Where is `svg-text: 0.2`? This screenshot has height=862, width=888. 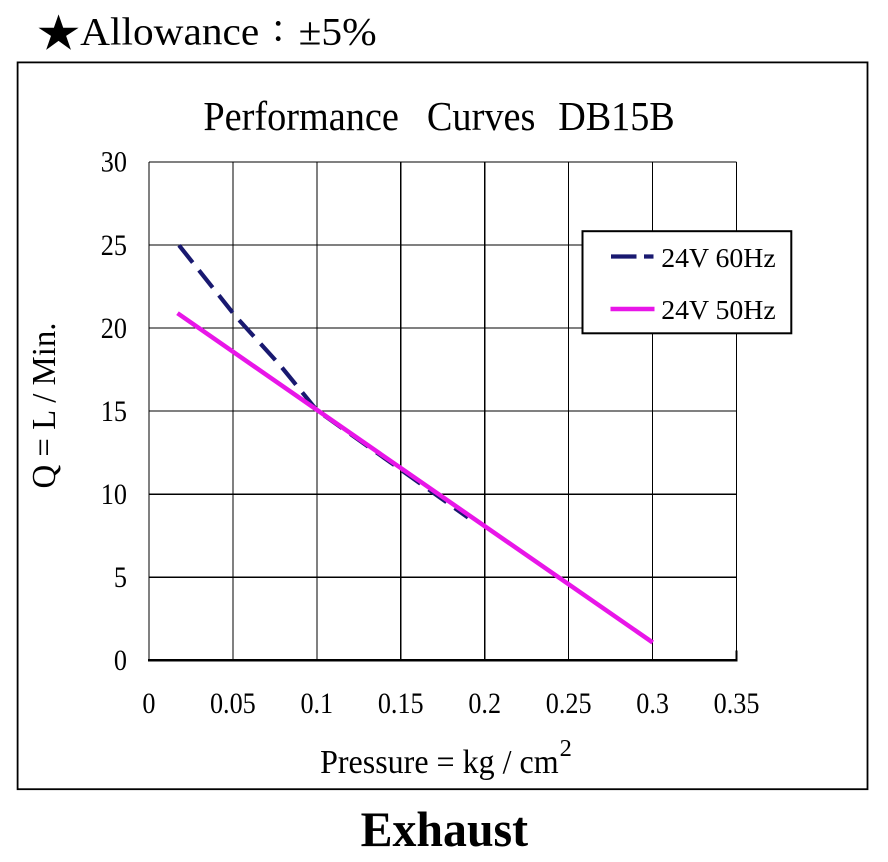
svg-text: 0.2 is located at coordinates (484, 704).